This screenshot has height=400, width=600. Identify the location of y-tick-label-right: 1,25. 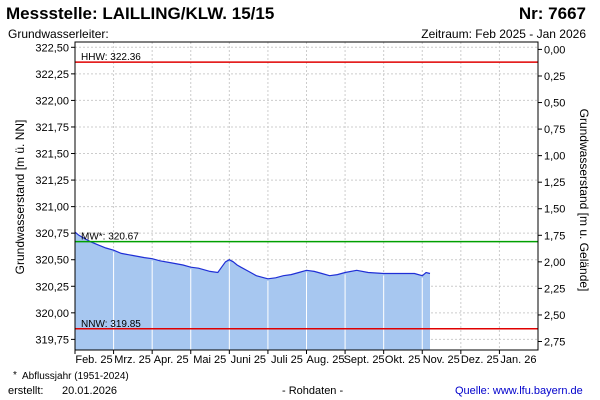
(554, 183).